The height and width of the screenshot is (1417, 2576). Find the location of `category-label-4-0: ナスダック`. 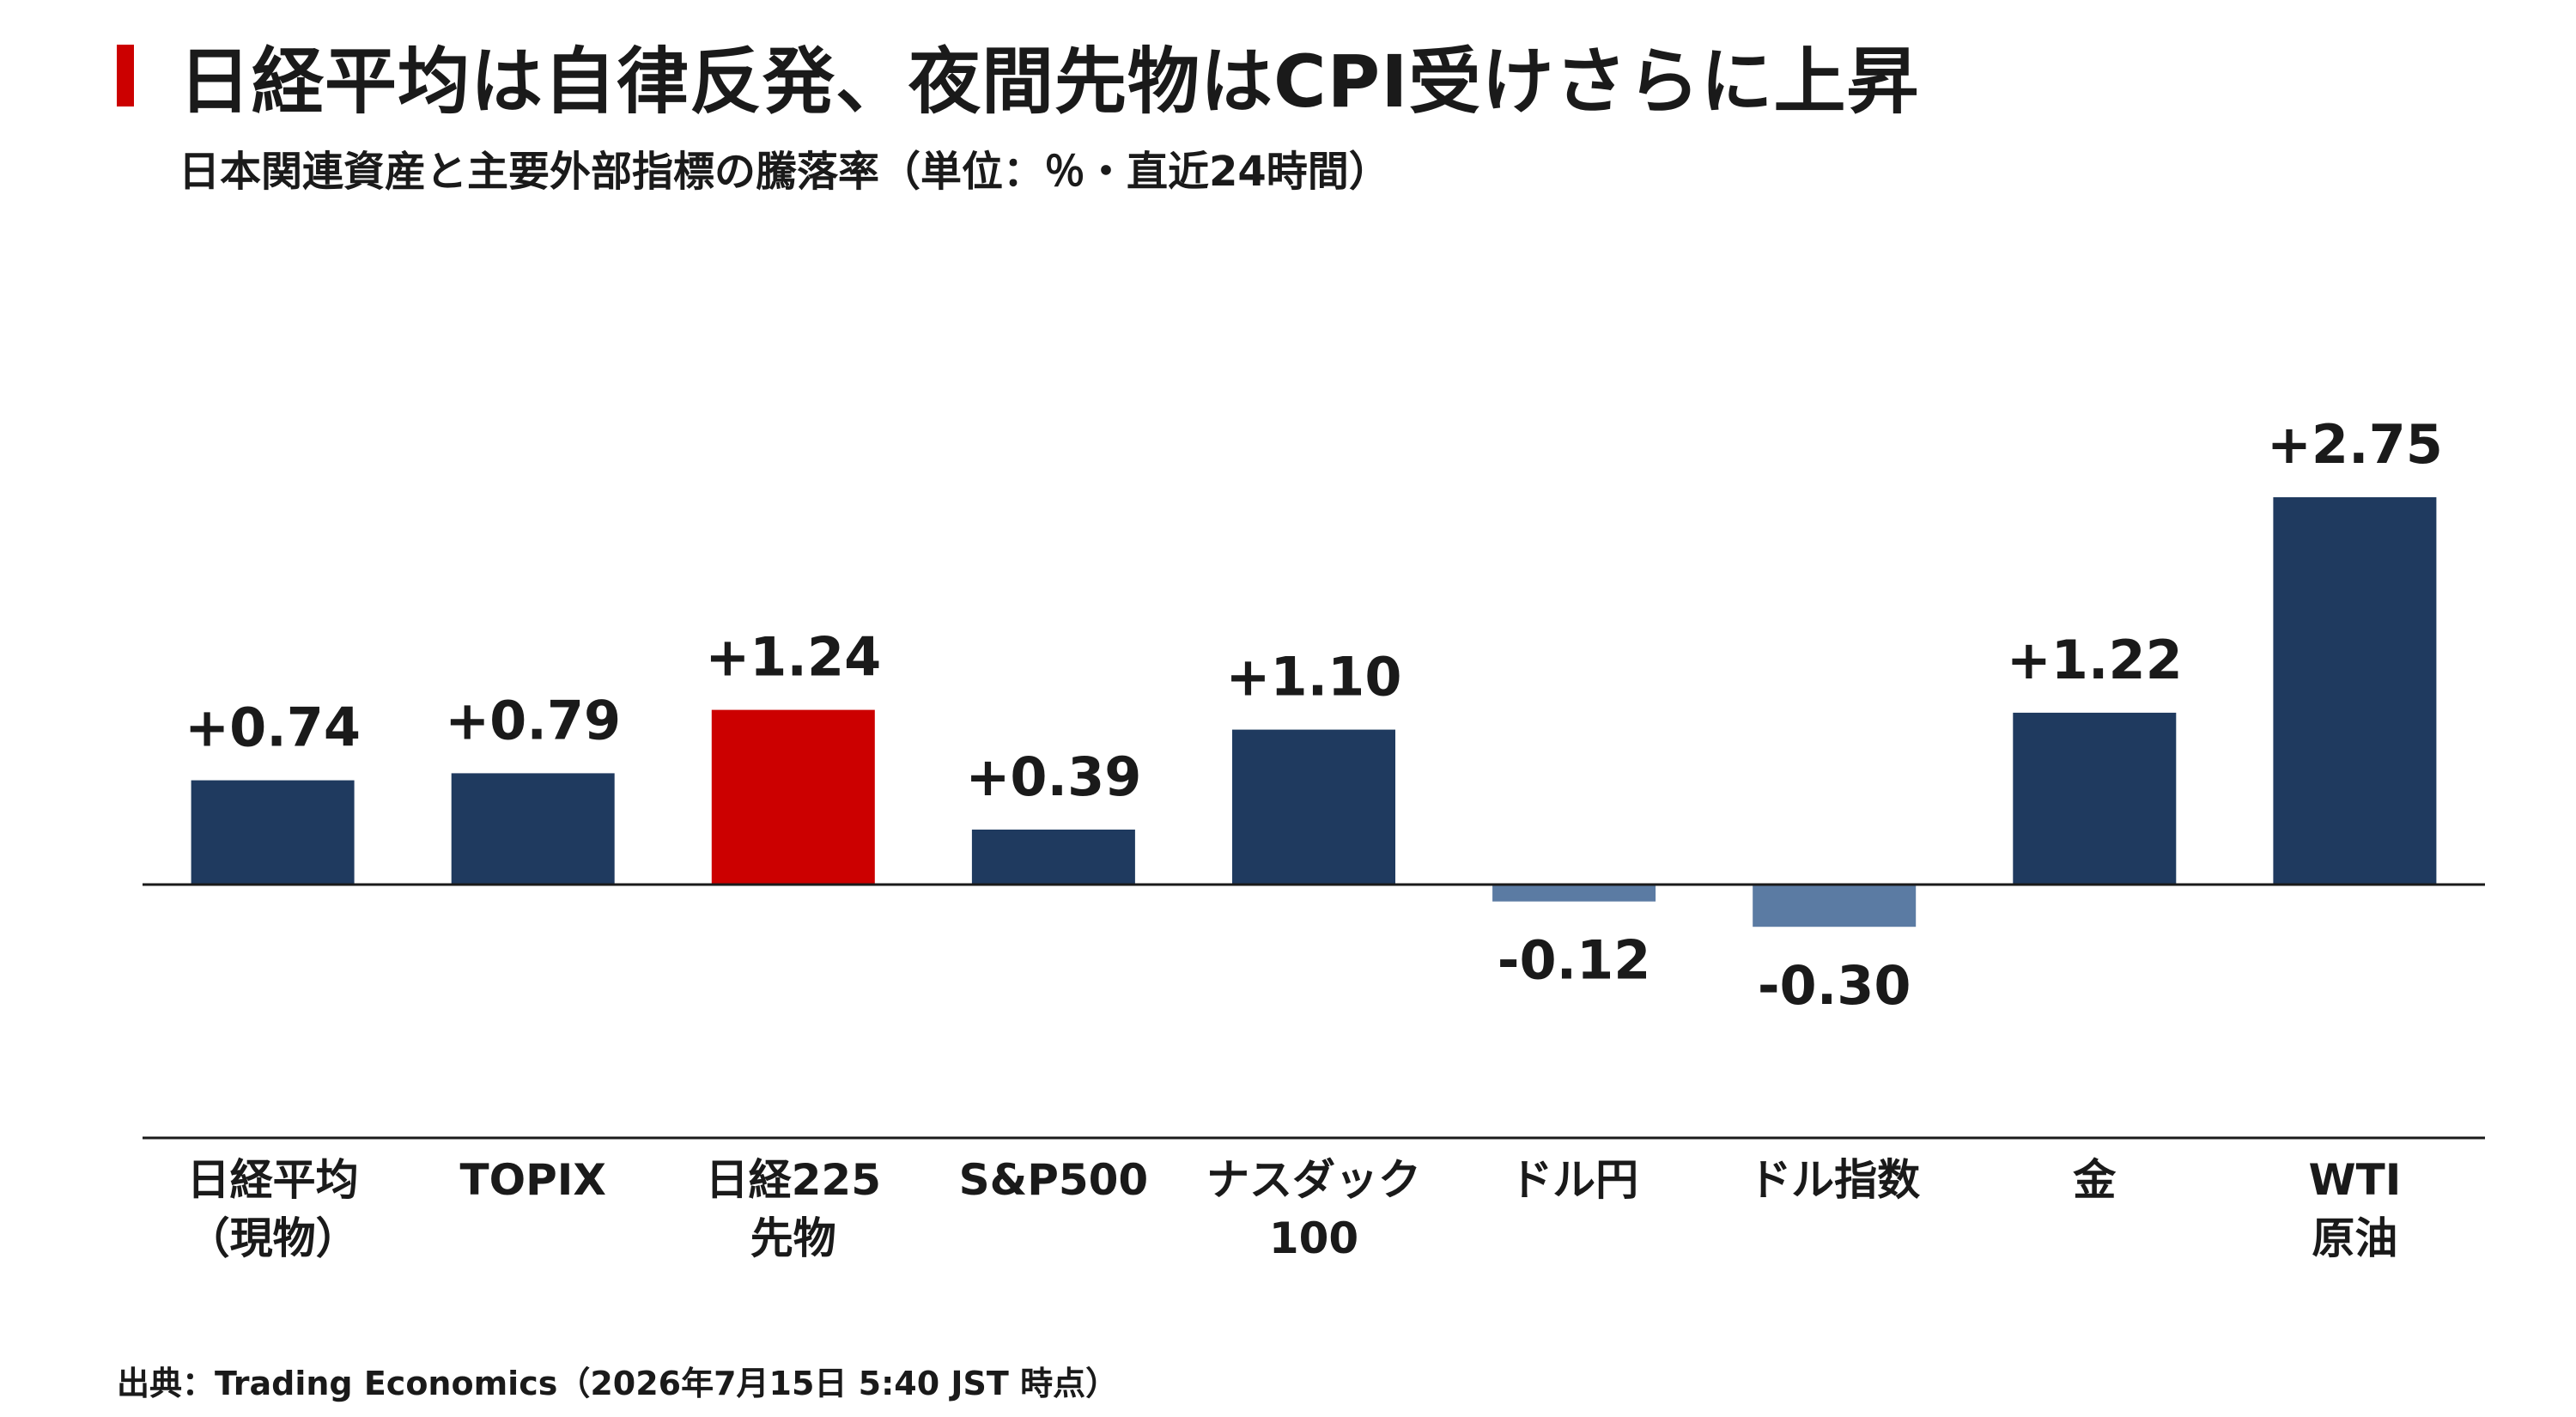

category-label-4-0: ナスダック is located at coordinates (1313, 1180).